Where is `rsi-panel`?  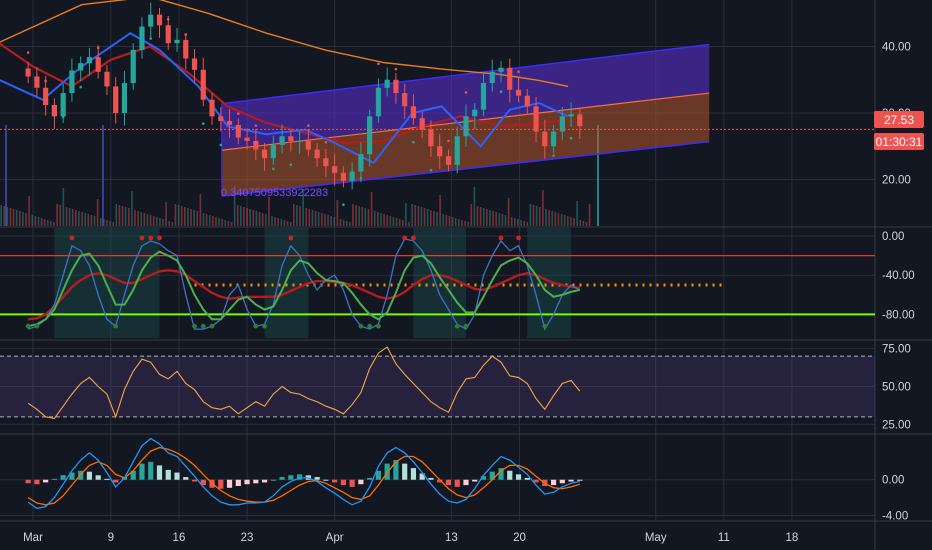 rsi-panel is located at coordinates (437, 383).